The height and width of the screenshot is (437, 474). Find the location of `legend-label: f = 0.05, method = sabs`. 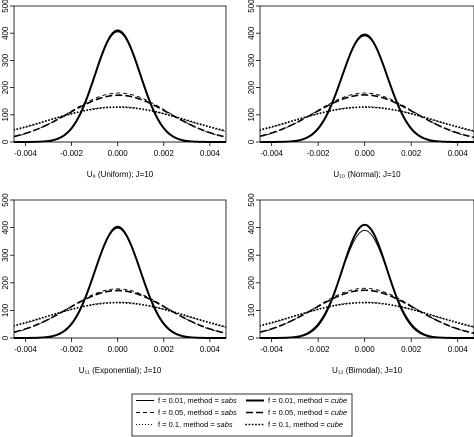

legend-label: f = 0.05, method = sabs is located at coordinates (197, 412).